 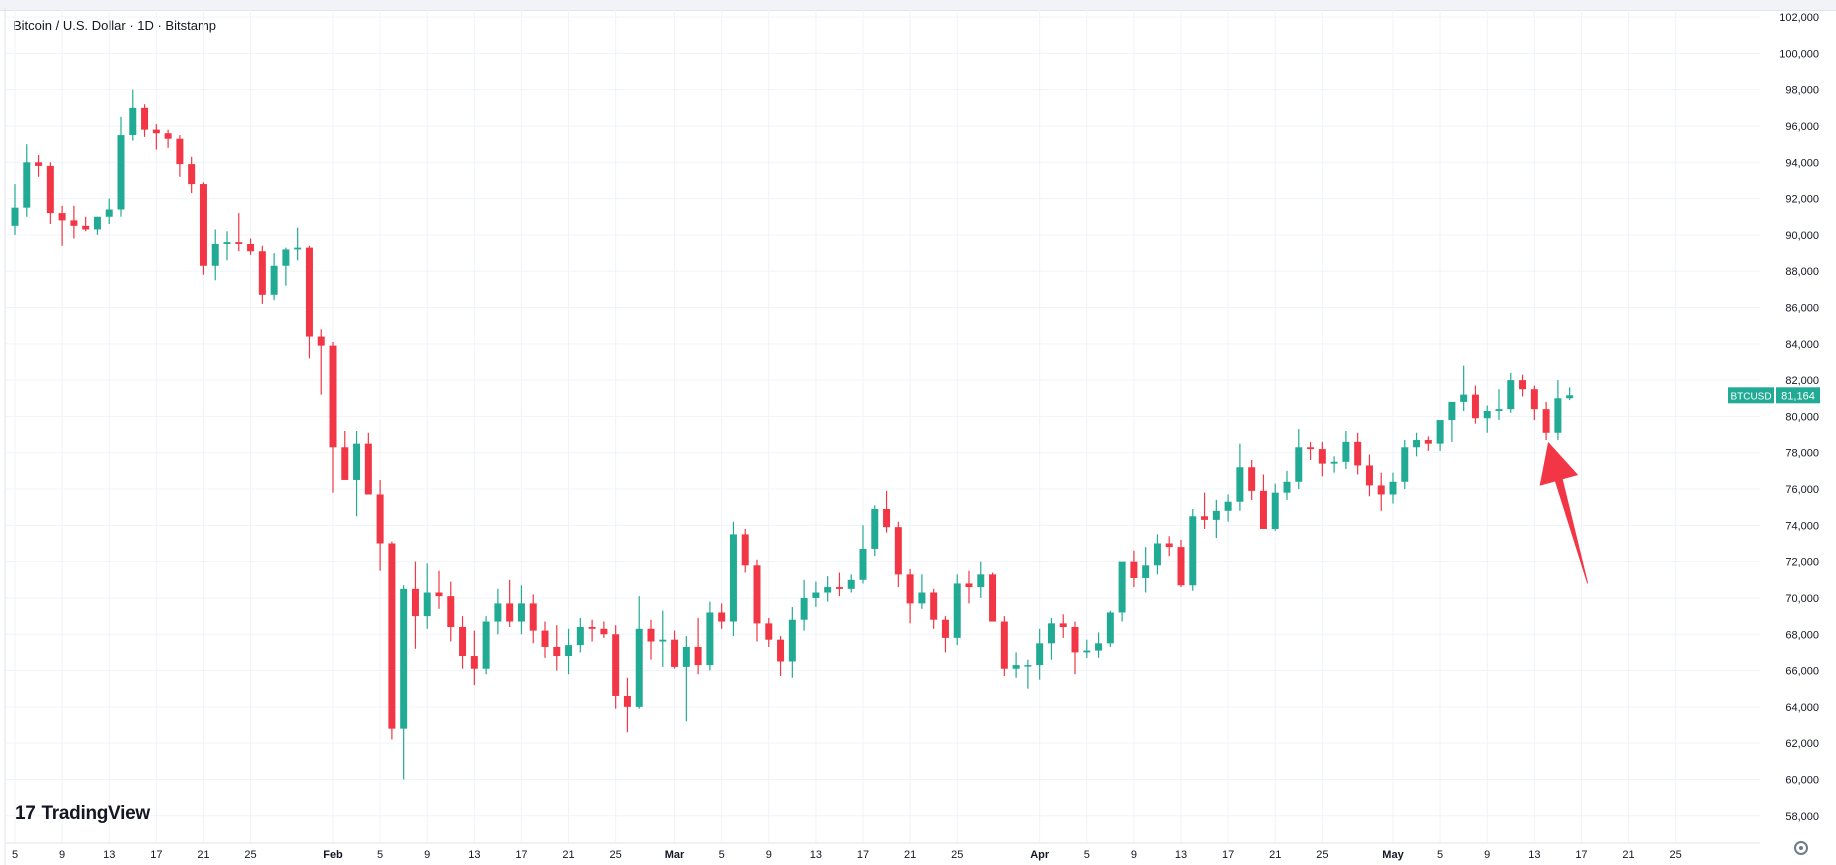 What do you see at coordinates (675, 855) in the screenshot?
I see `x-tick-label: Mar` at bounding box center [675, 855].